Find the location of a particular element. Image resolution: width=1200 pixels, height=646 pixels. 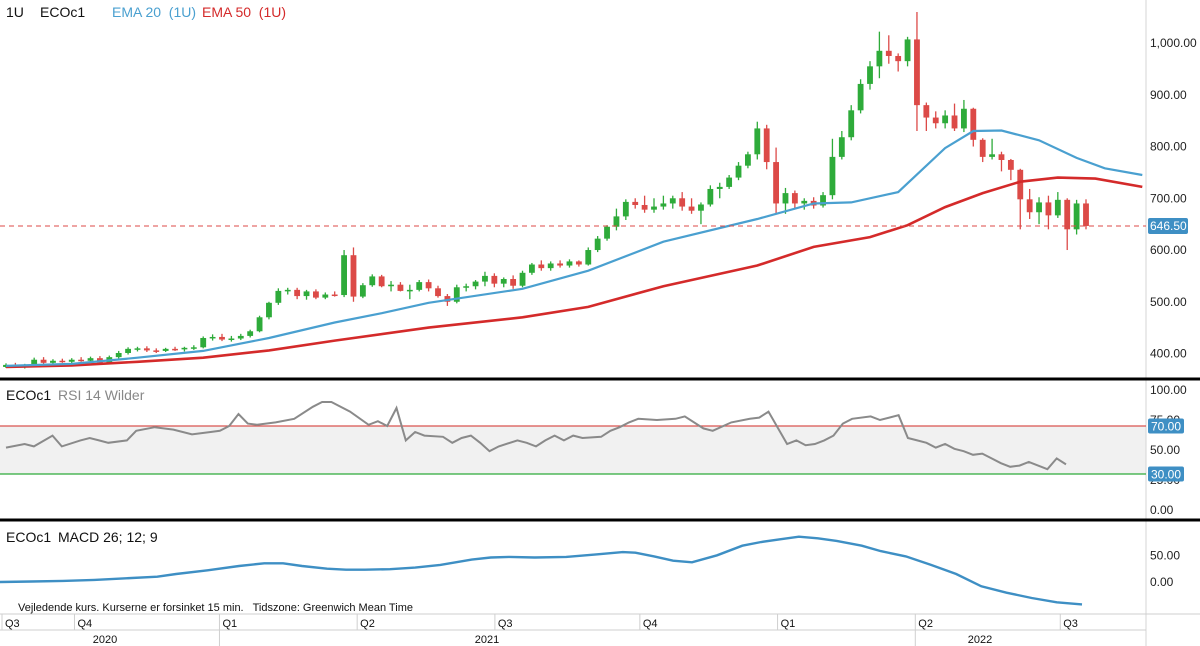

rsi-indicator-label: RSI 14 Wilder is located at coordinates (101, 395).